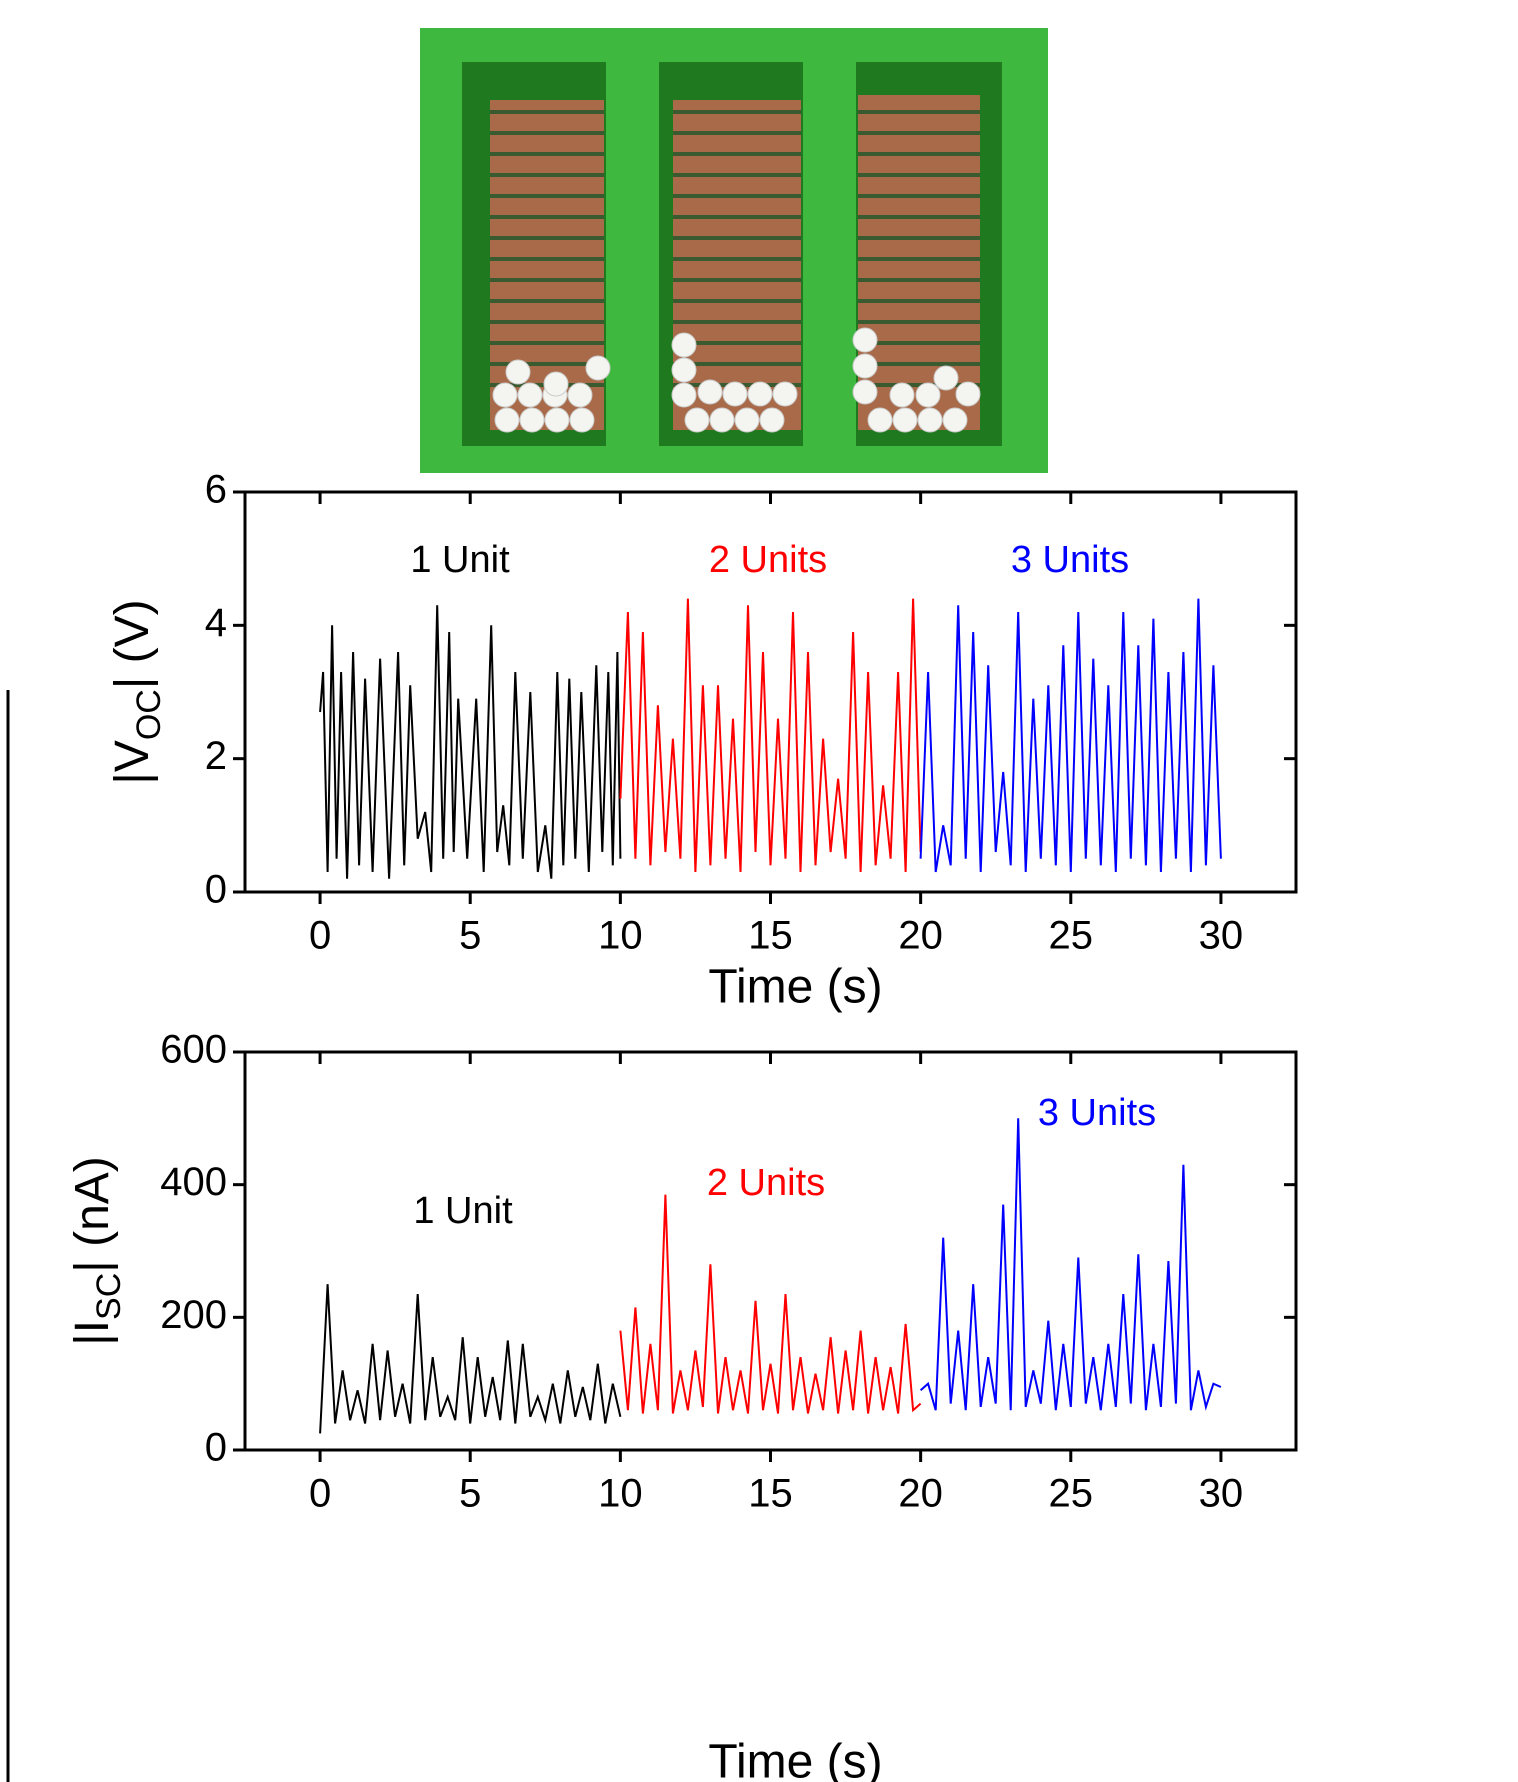  I want to click on y-axis-title: |VOC| (V), so click(137, 691).